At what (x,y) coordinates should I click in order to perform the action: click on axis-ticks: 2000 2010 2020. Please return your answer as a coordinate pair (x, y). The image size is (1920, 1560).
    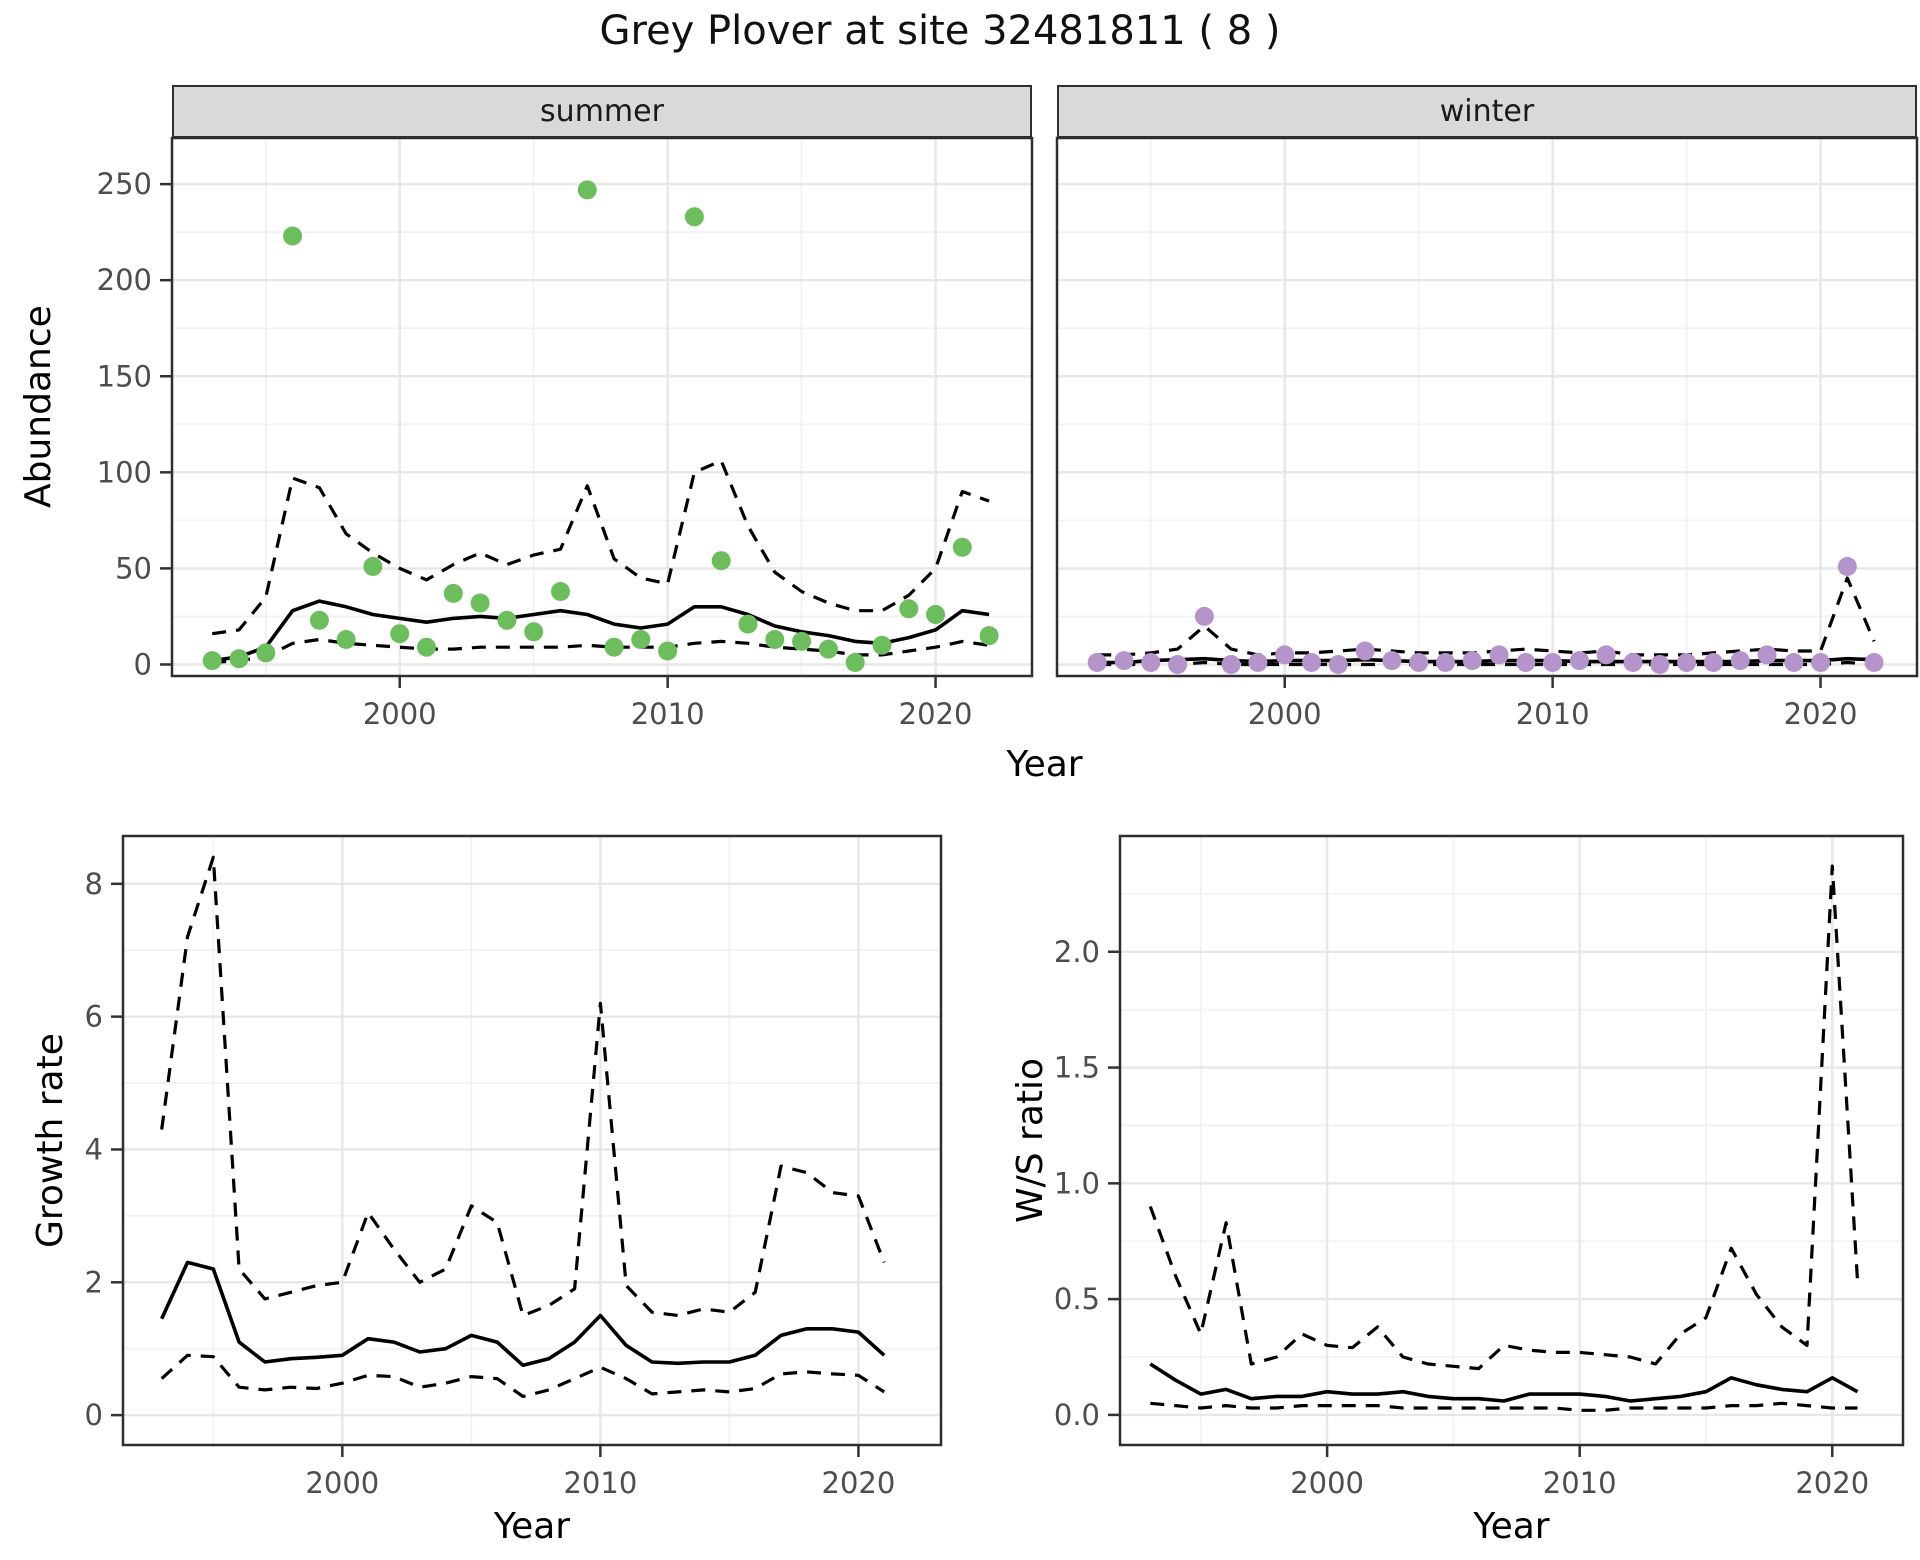
    Looking at the image, I should click on (1552, 703).